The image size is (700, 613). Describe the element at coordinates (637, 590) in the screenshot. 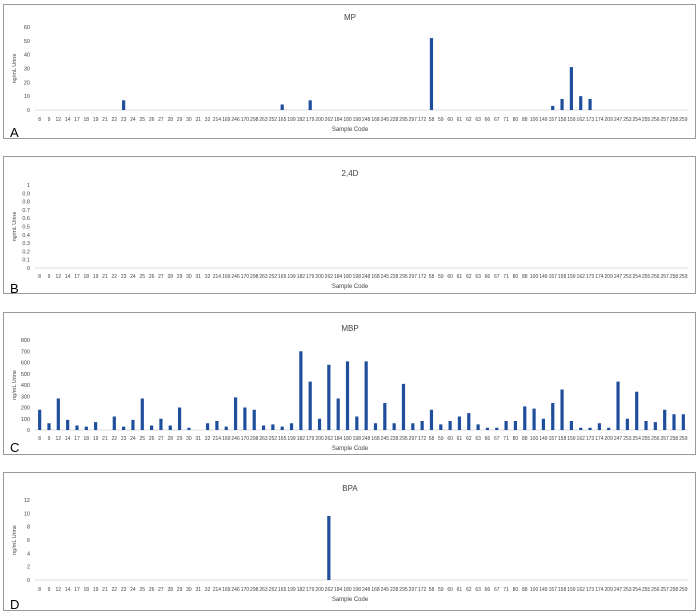

I see `x-tick-label: 254` at that location.